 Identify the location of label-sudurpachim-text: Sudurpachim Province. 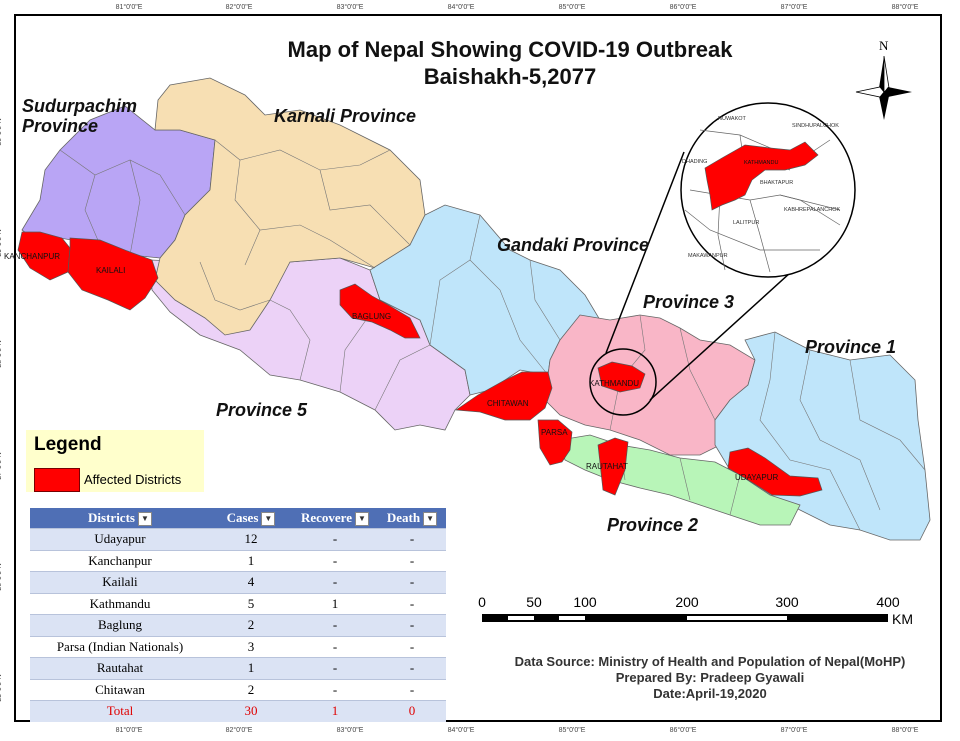
(80, 116).